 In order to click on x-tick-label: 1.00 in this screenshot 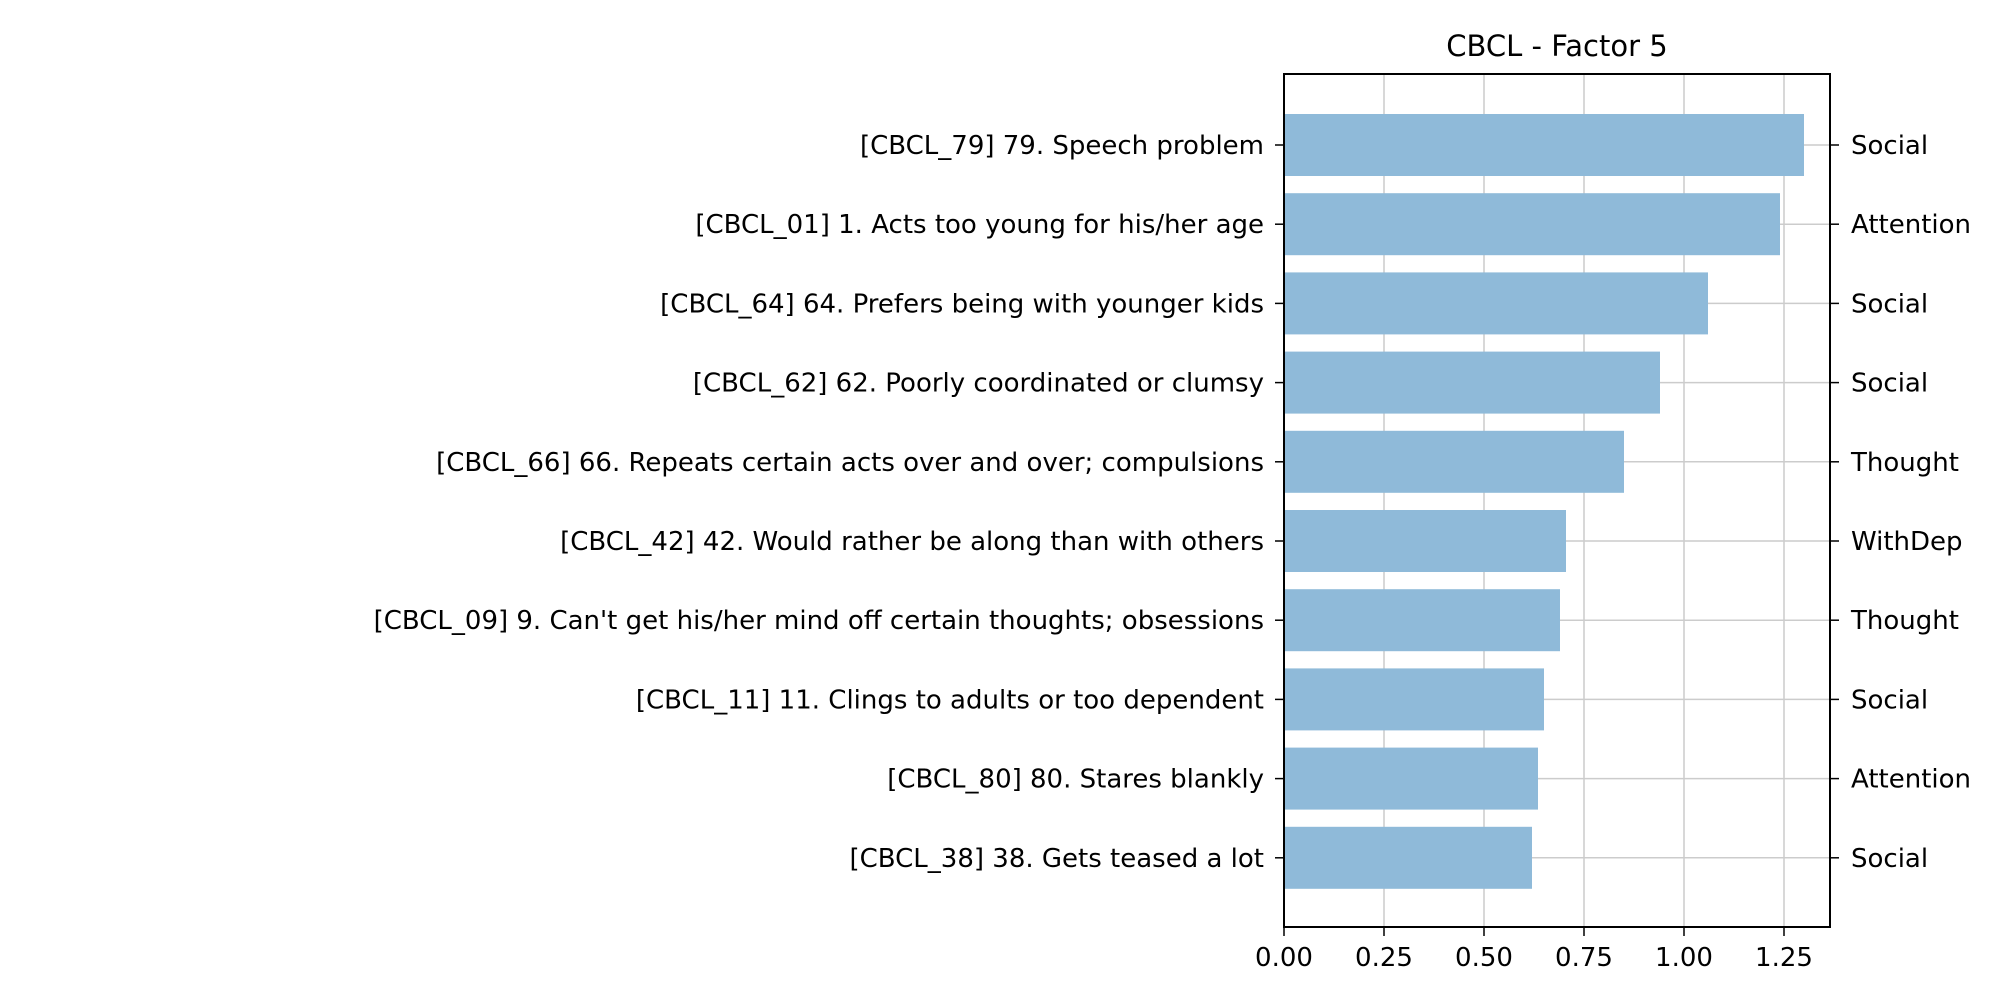, I will do `click(1684, 958)`.